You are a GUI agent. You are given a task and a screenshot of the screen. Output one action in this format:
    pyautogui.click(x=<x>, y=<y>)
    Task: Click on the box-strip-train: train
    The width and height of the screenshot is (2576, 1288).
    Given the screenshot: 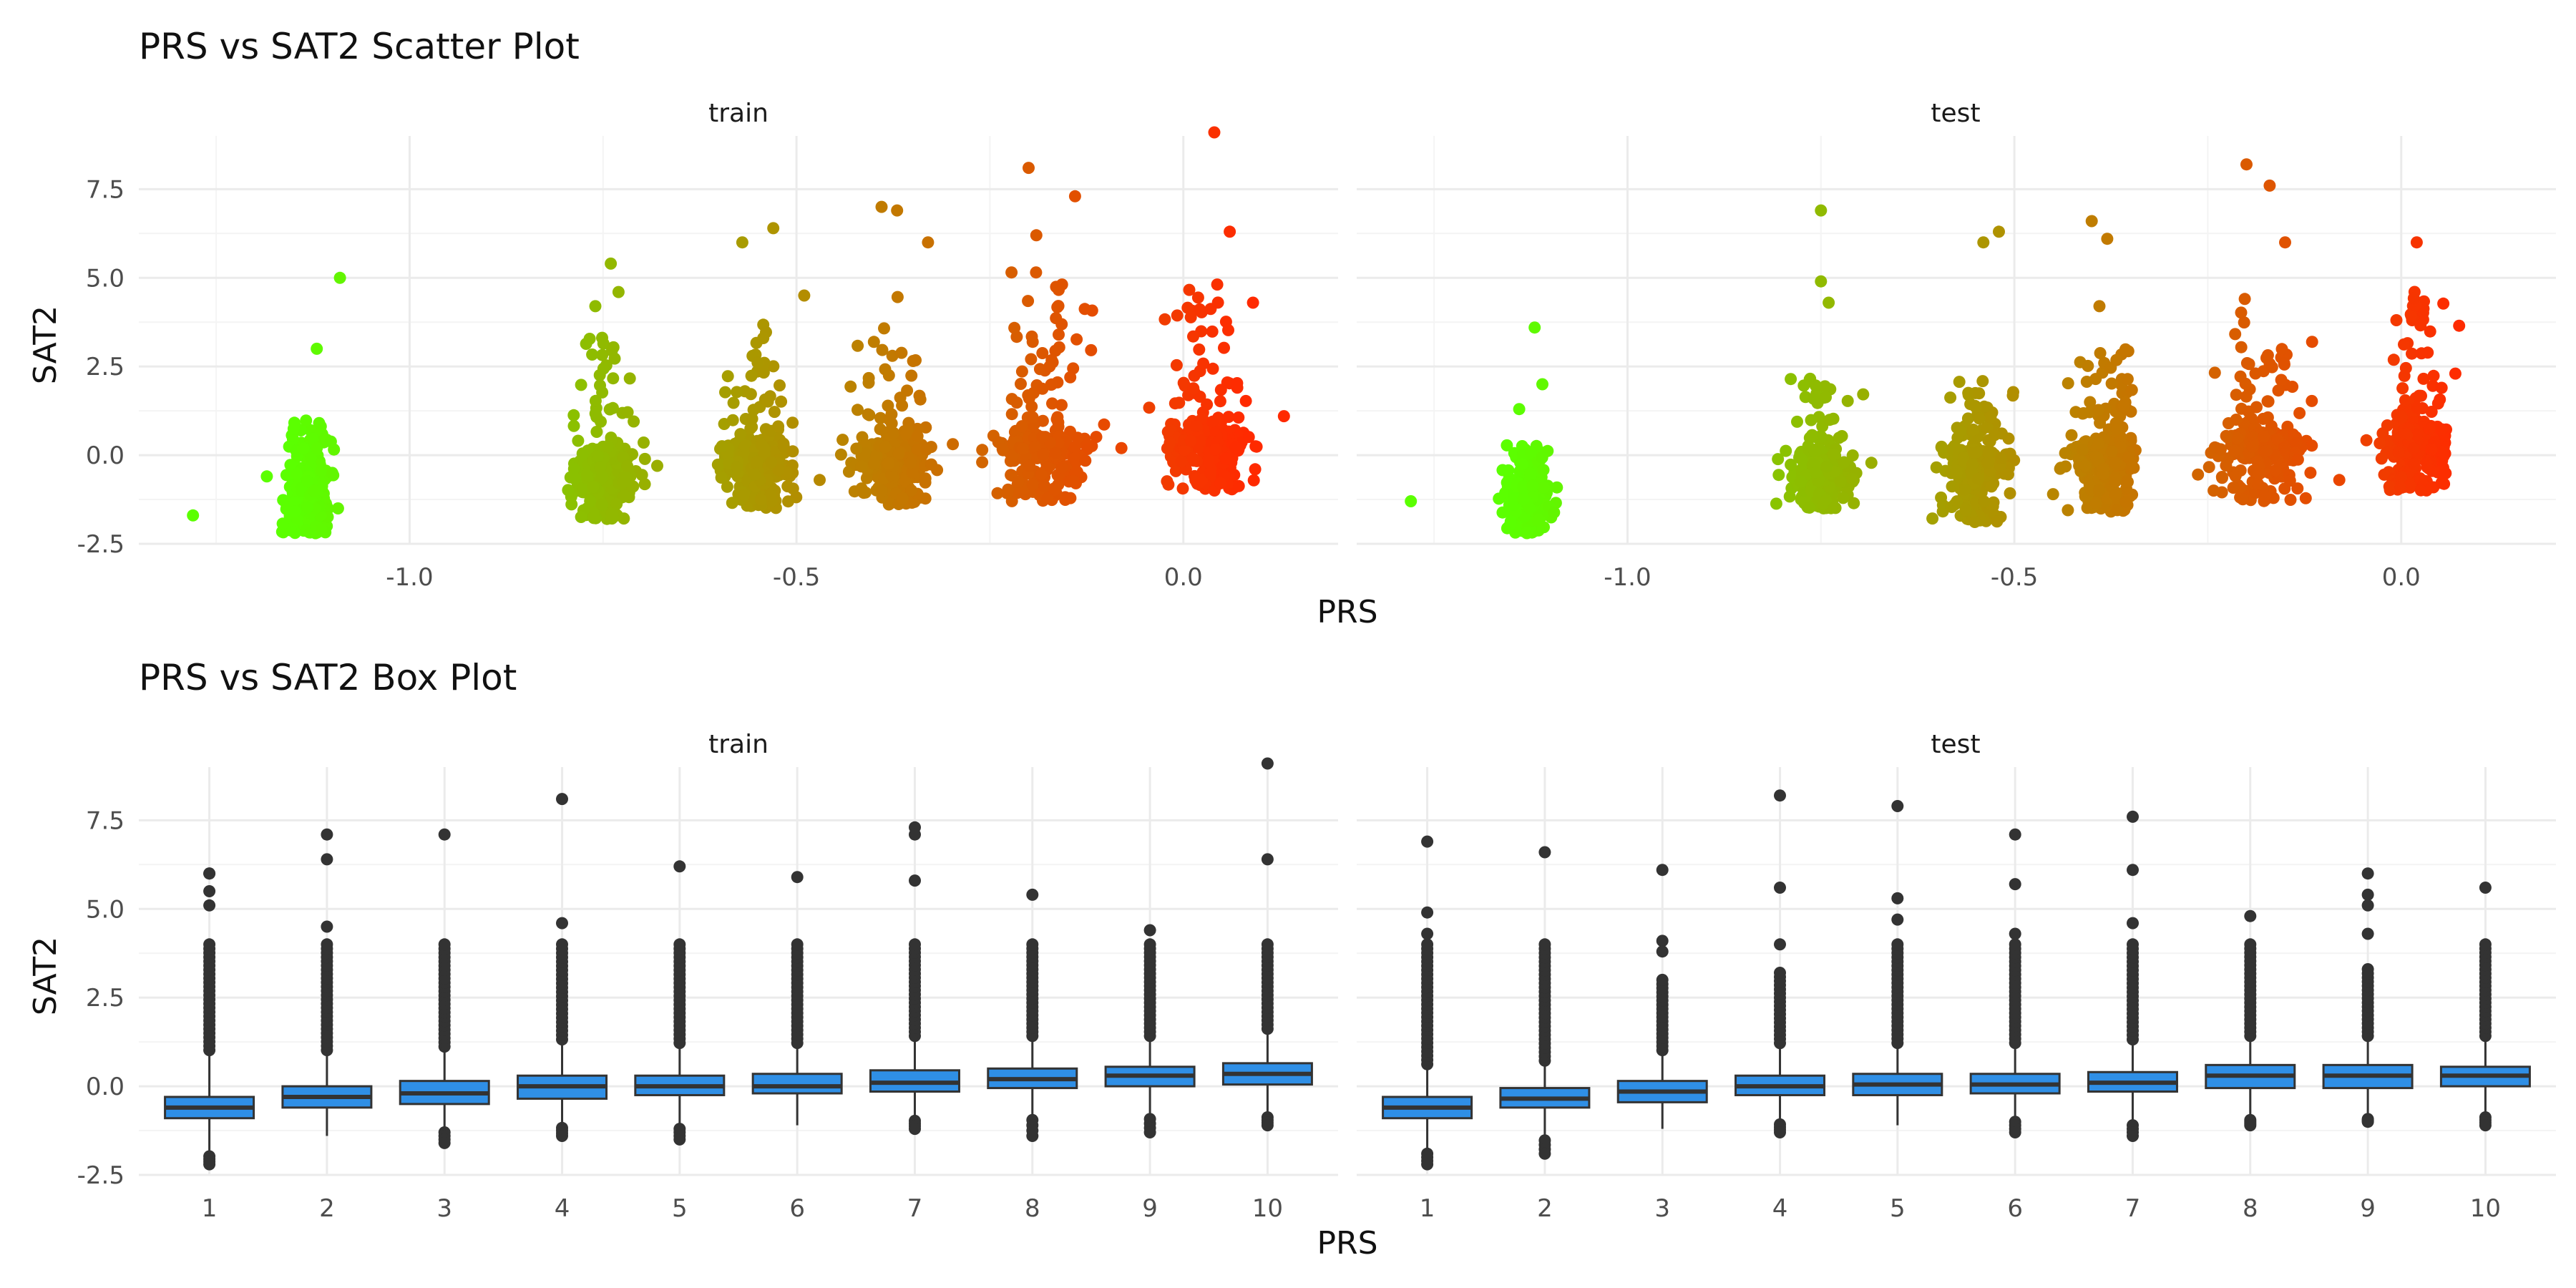 What is the action you would take?
    pyautogui.click(x=738, y=744)
    